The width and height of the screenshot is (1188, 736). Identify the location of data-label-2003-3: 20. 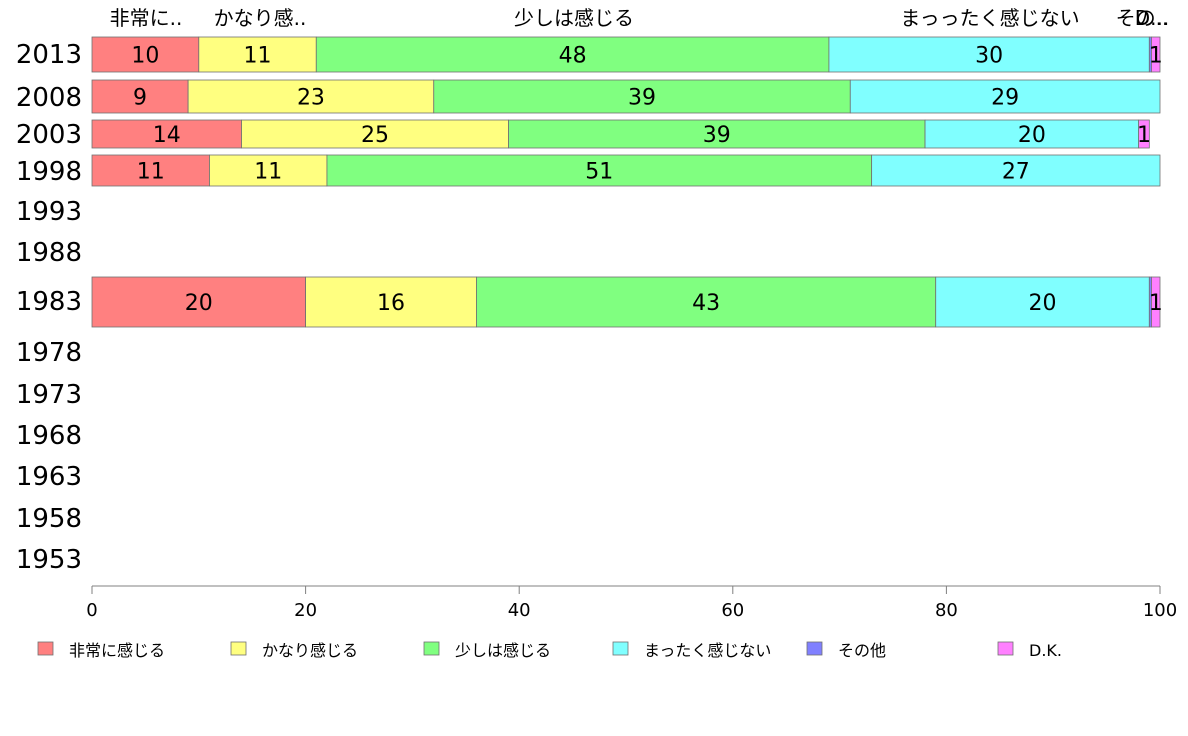
(1032, 135).